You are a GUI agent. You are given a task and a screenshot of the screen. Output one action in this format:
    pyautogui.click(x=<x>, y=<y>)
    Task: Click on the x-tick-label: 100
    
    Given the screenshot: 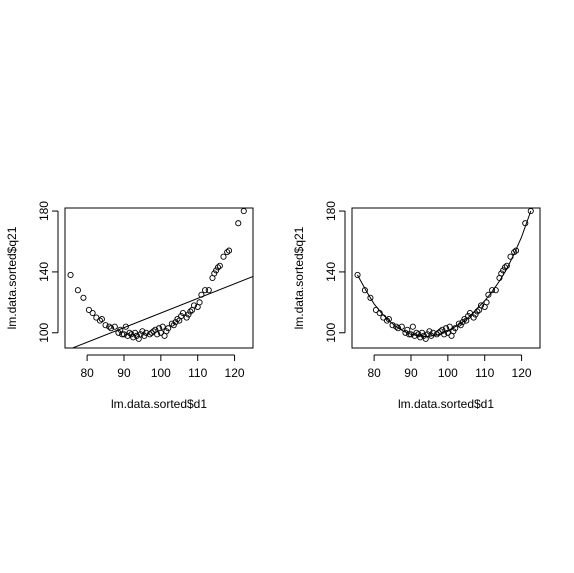 What is the action you would take?
    pyautogui.click(x=448, y=373)
    